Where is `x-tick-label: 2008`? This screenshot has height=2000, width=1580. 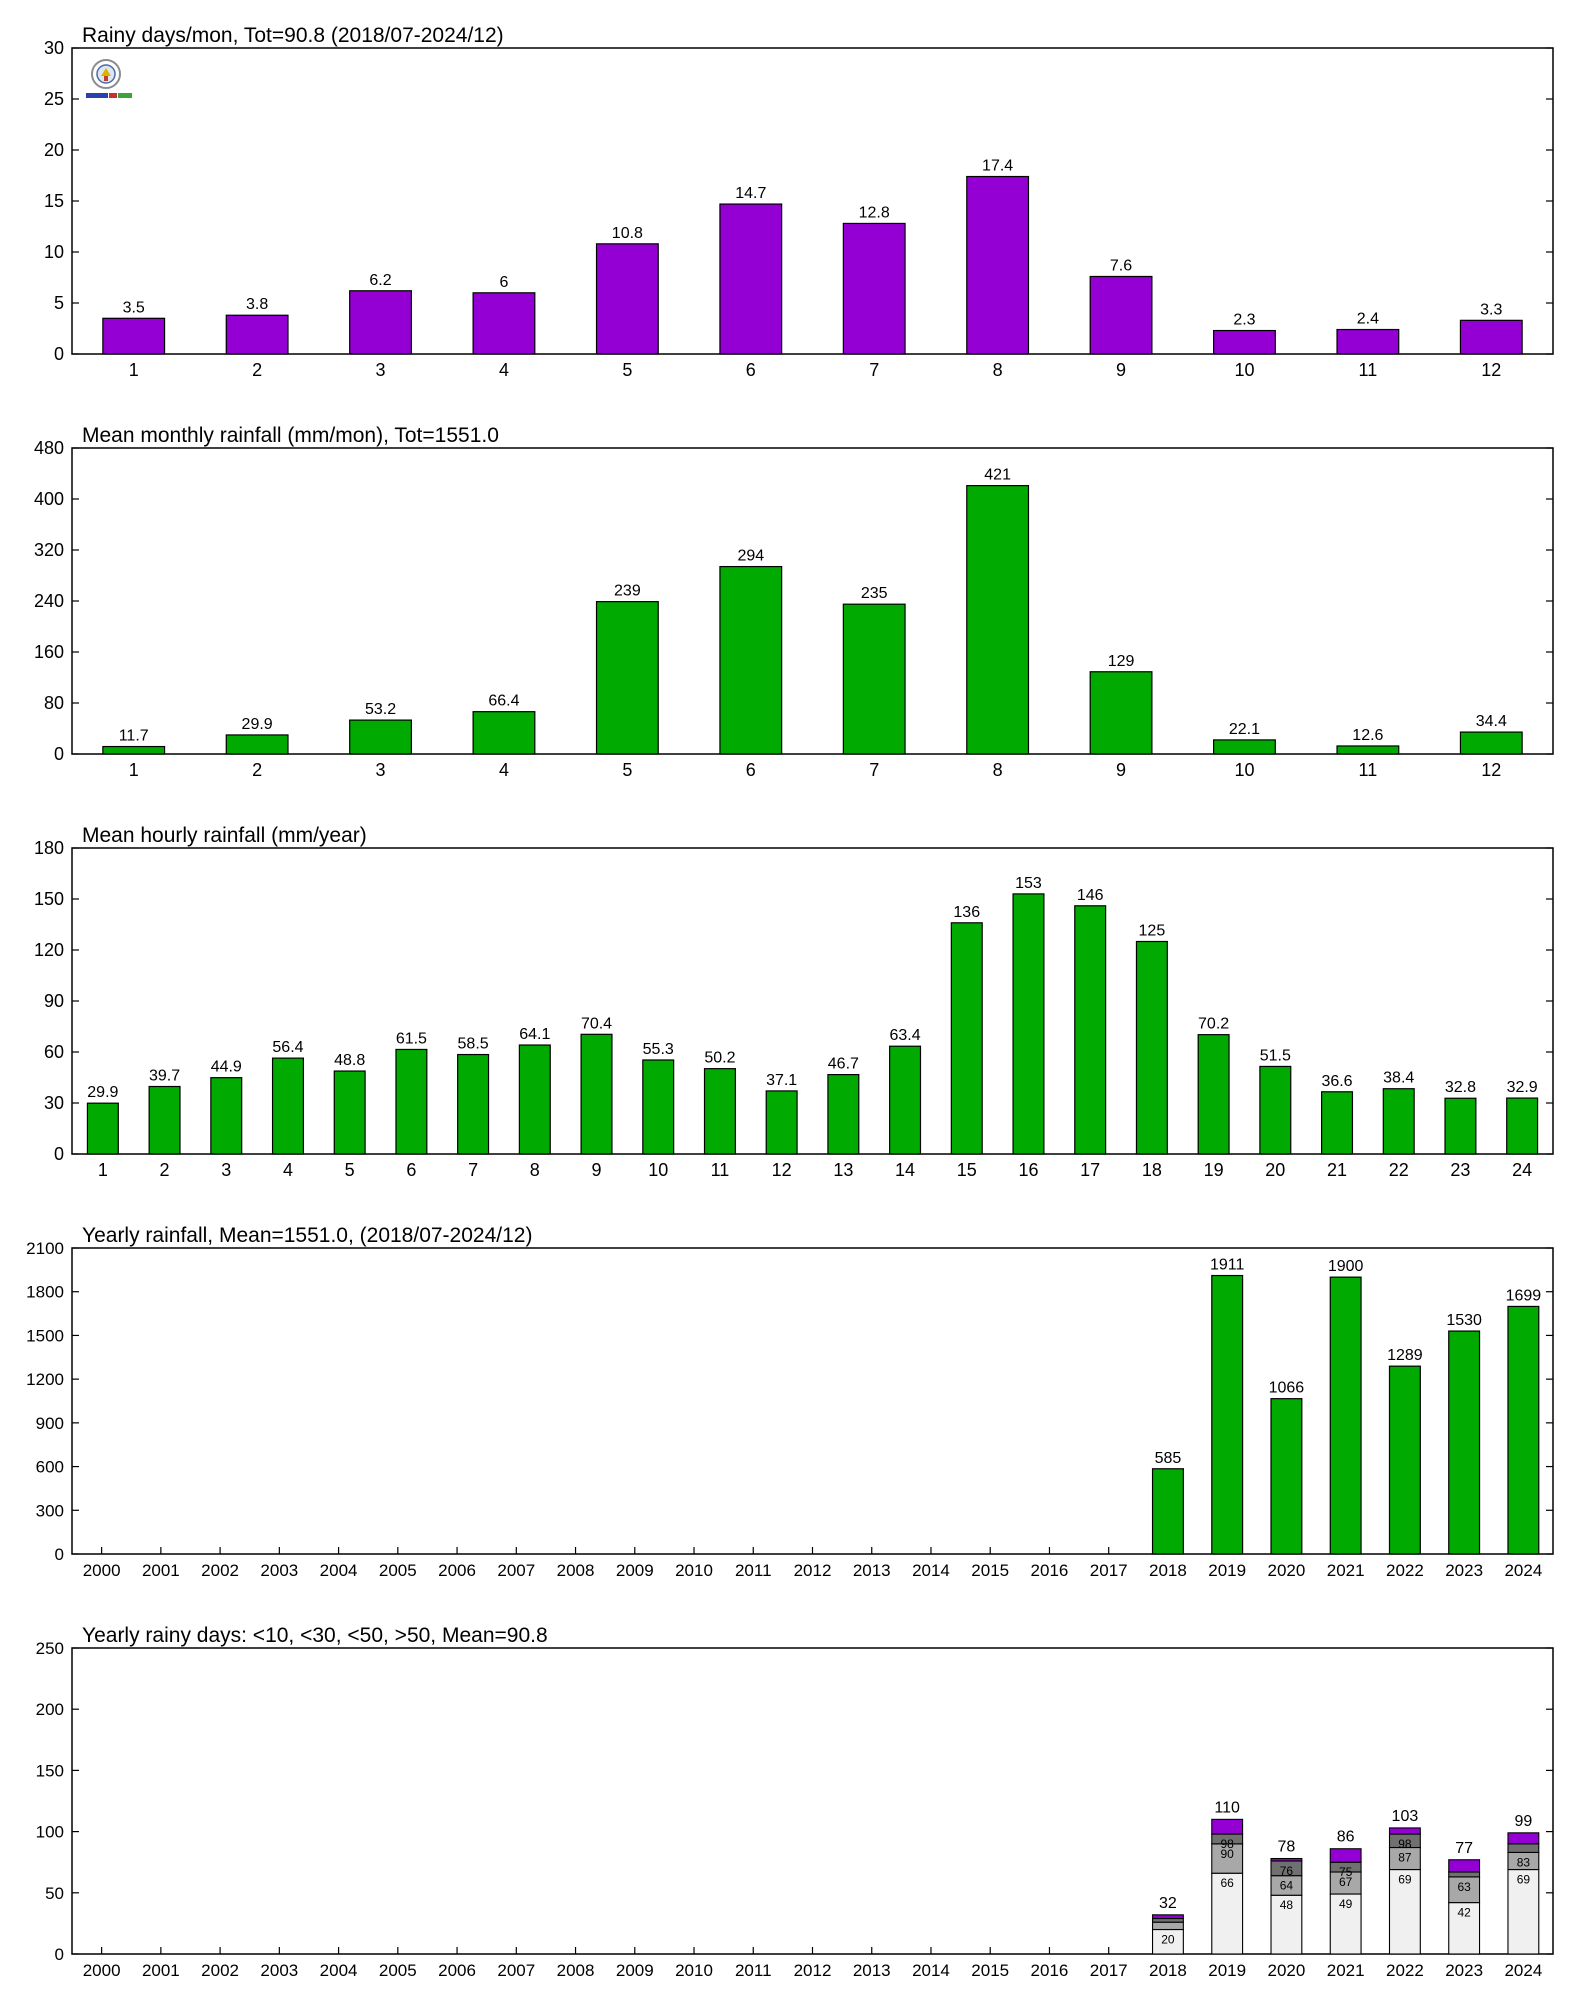
x-tick-label: 2008 is located at coordinates (576, 1570).